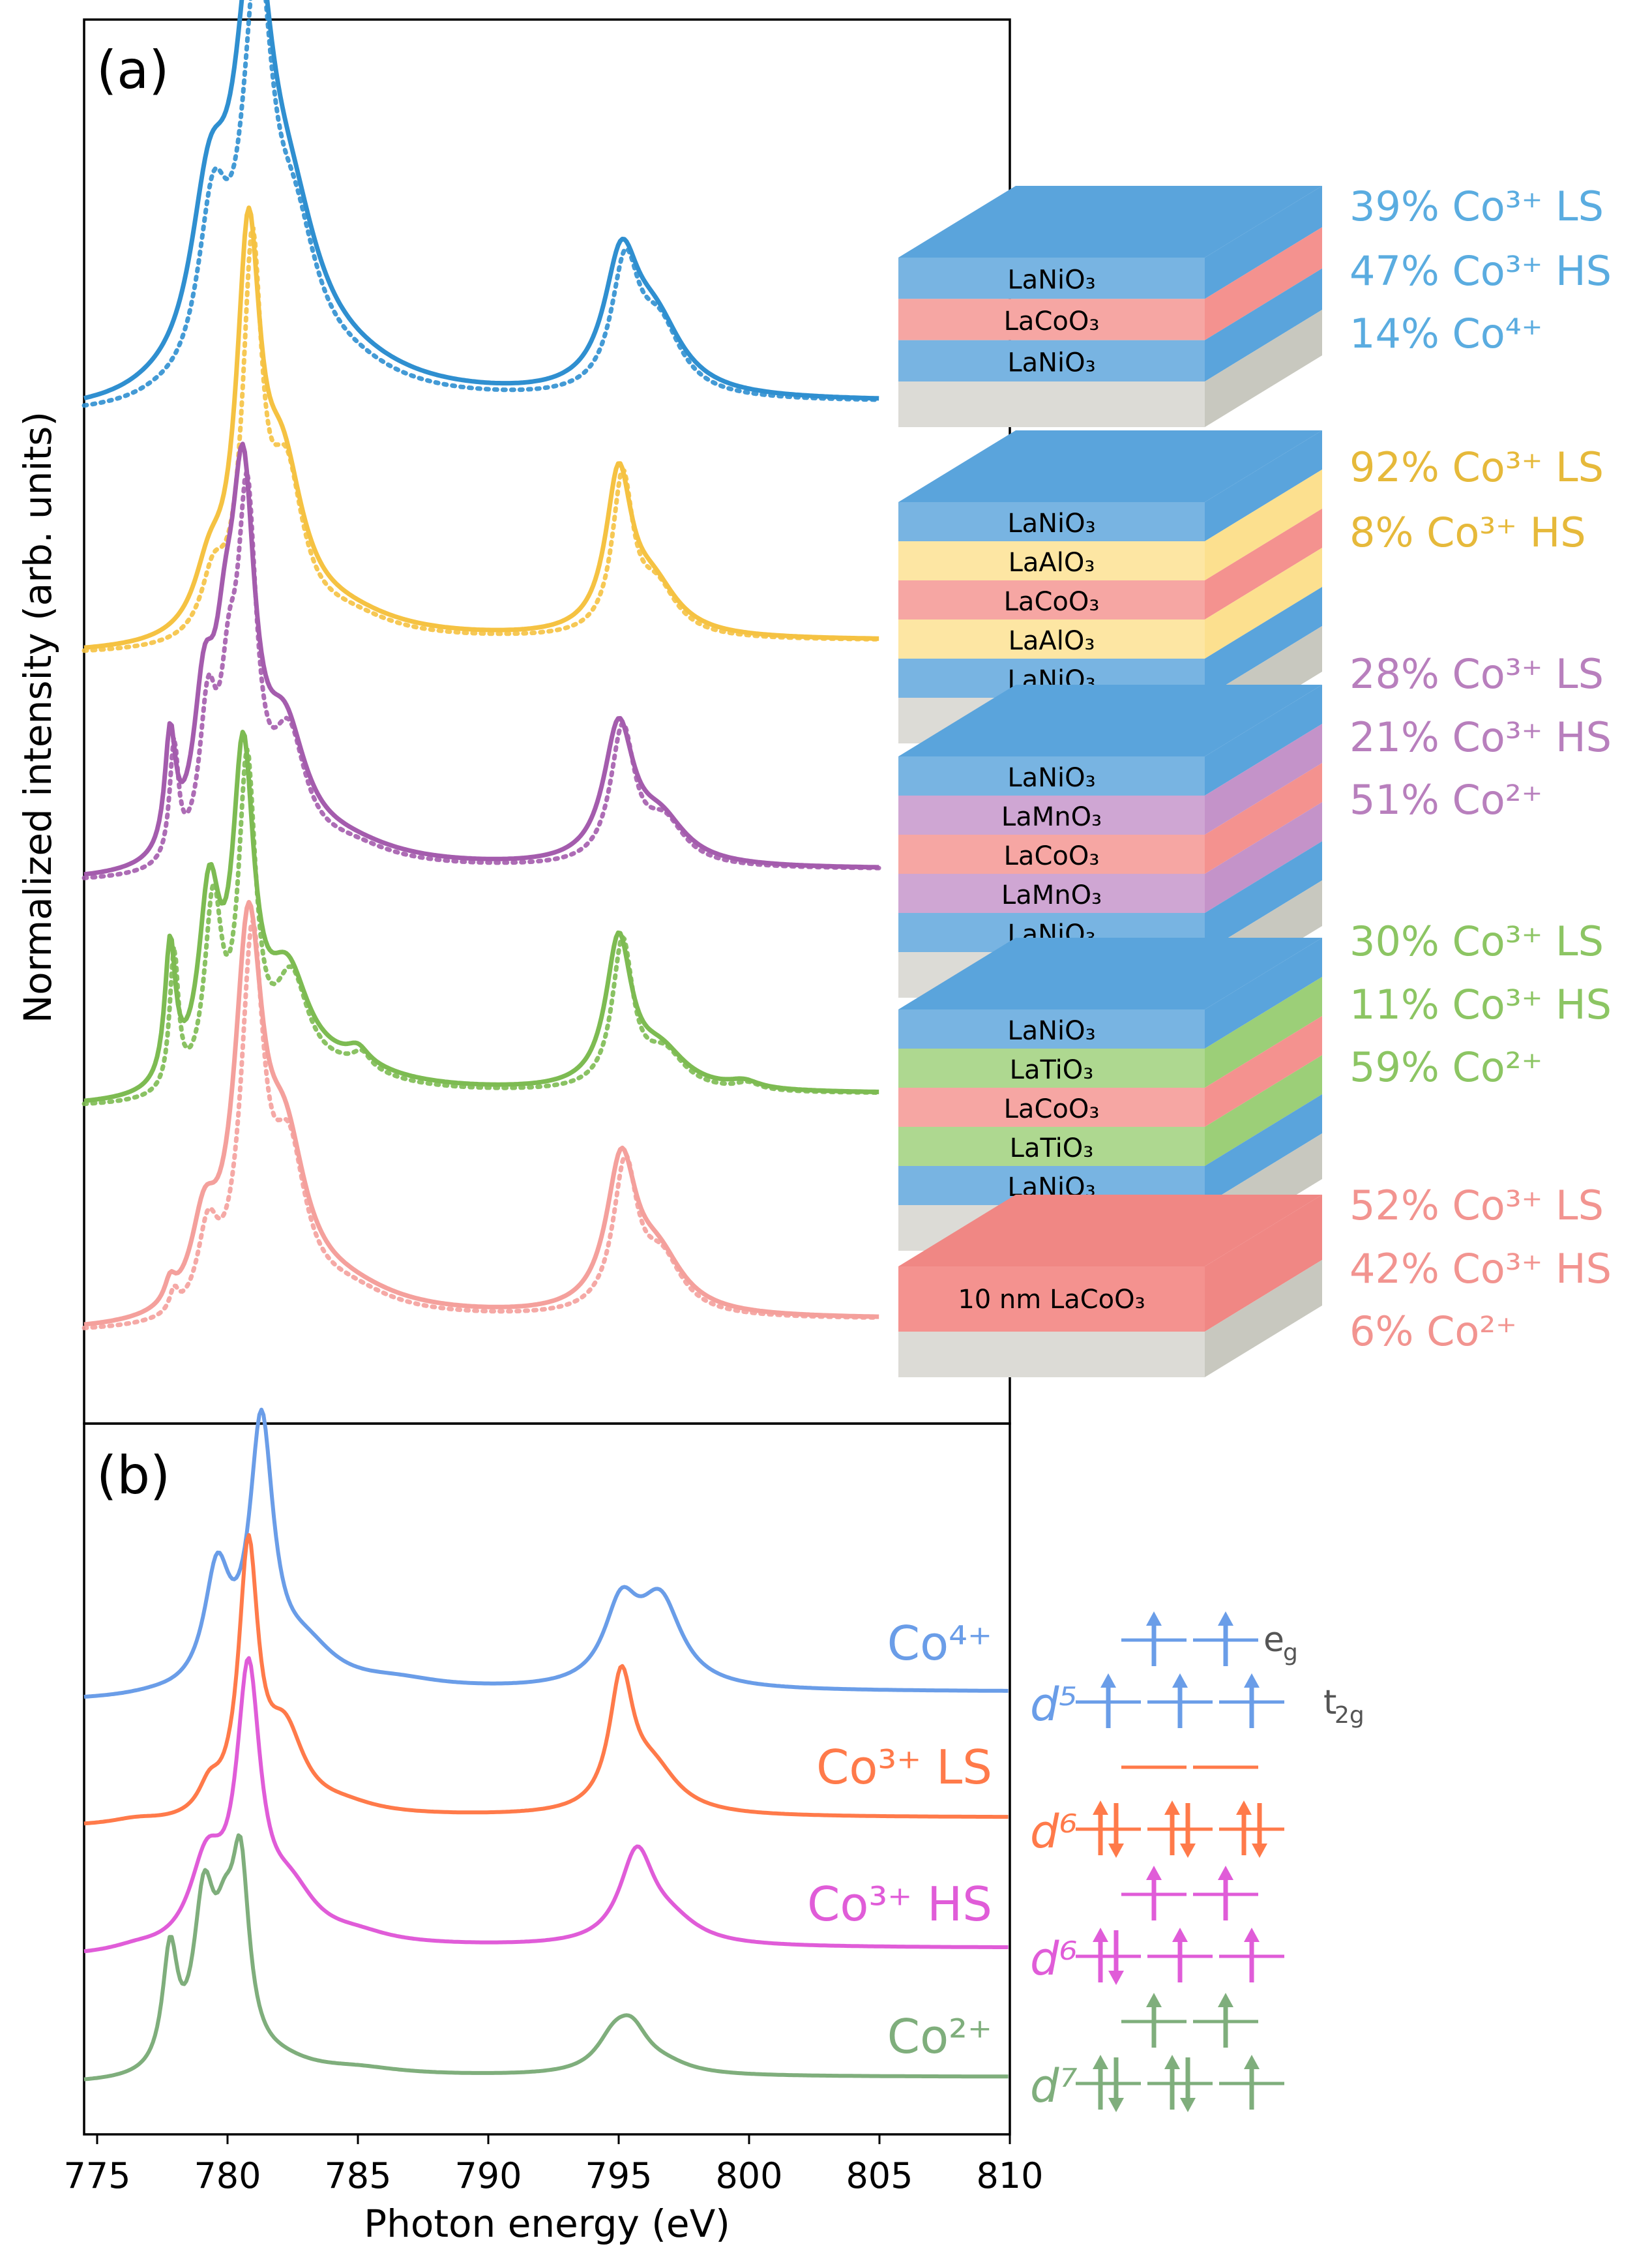  Describe the element at coordinates (553, 2165) in the screenshot. I see `x-axis-ticks: 775 780 785 790 795 800 805 810` at that location.